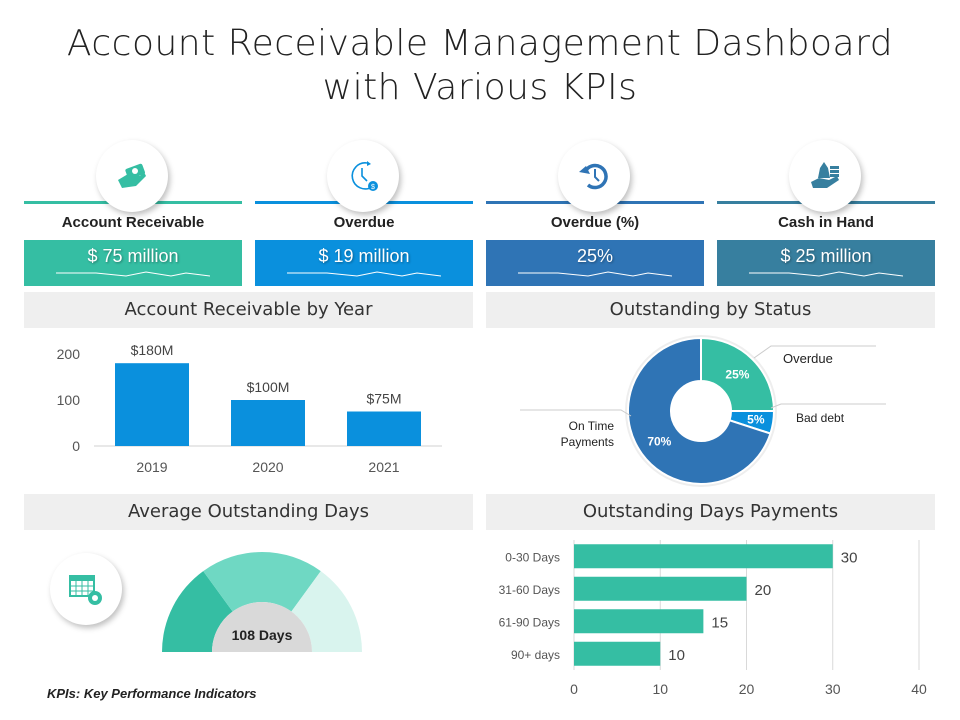  Describe the element at coordinates (659, 441) in the screenshot. I see `donut-data-label: 70%` at that location.